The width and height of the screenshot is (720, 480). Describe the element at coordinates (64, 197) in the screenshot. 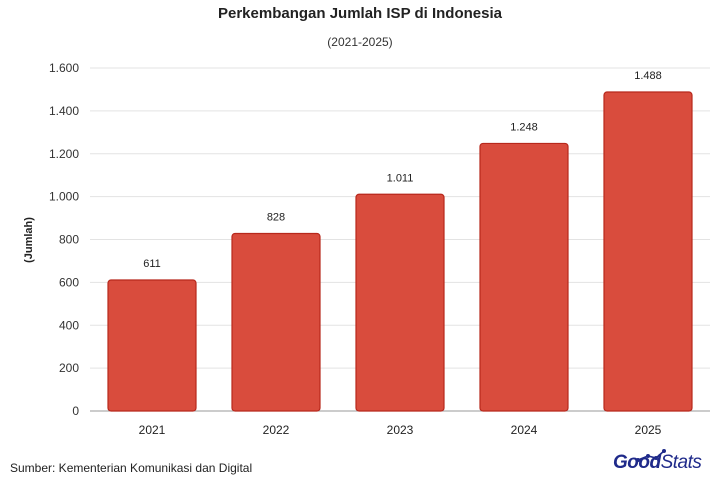

I see `y-tick-label: 1.000` at that location.